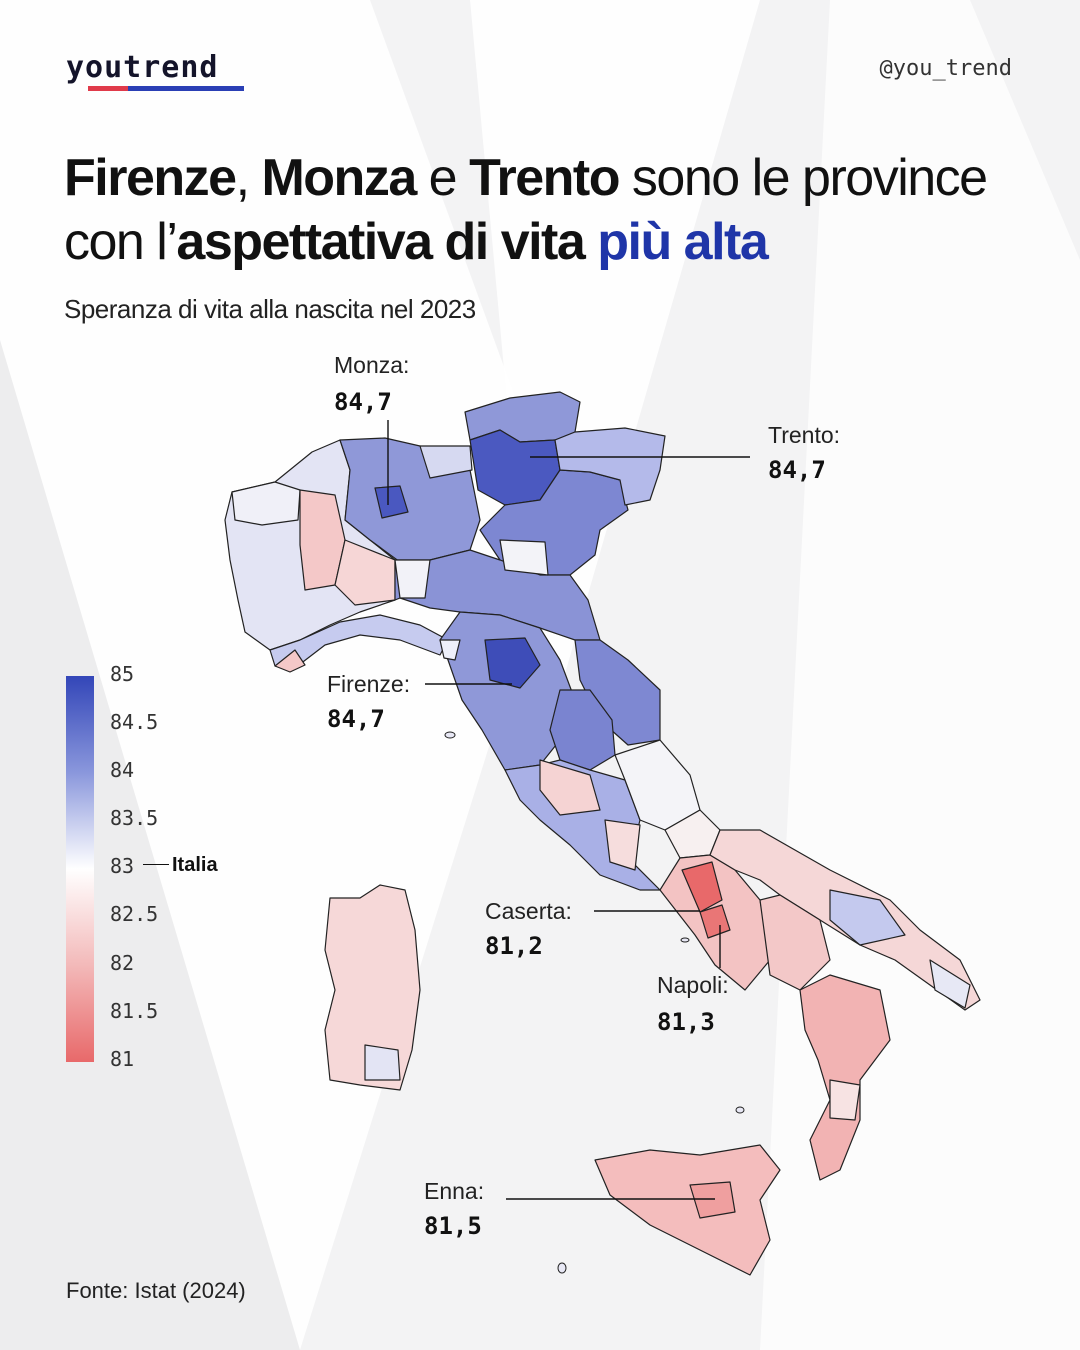 This screenshot has height=1350, width=1080. I want to click on social-handle: @you_trend, so click(945, 68).